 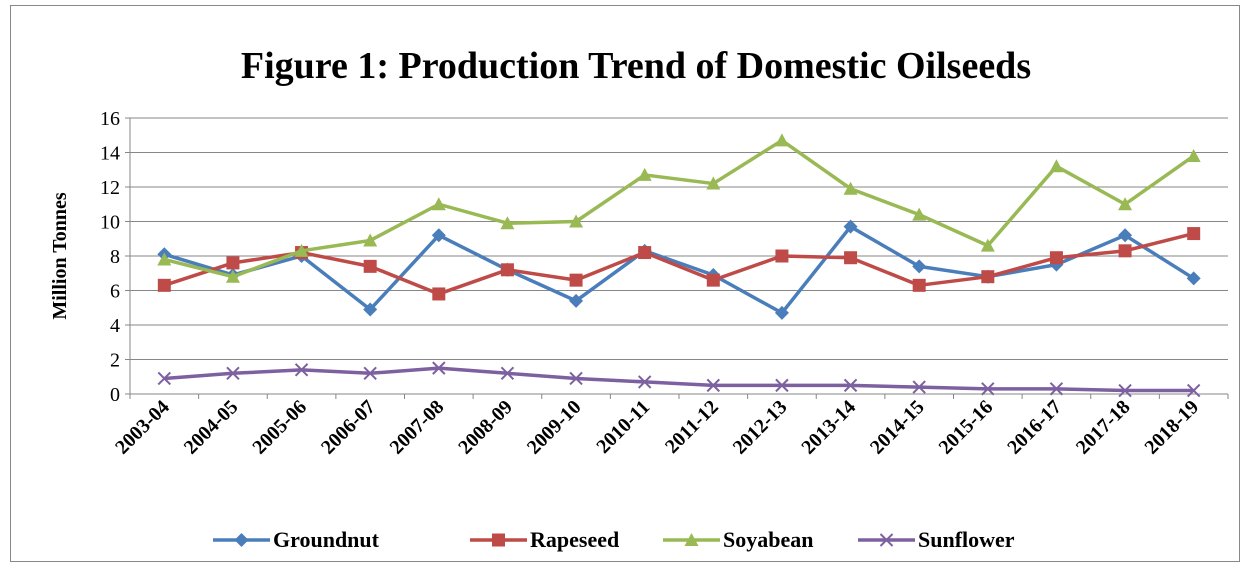 I want to click on legend-label: Groundnut, so click(x=326, y=539).